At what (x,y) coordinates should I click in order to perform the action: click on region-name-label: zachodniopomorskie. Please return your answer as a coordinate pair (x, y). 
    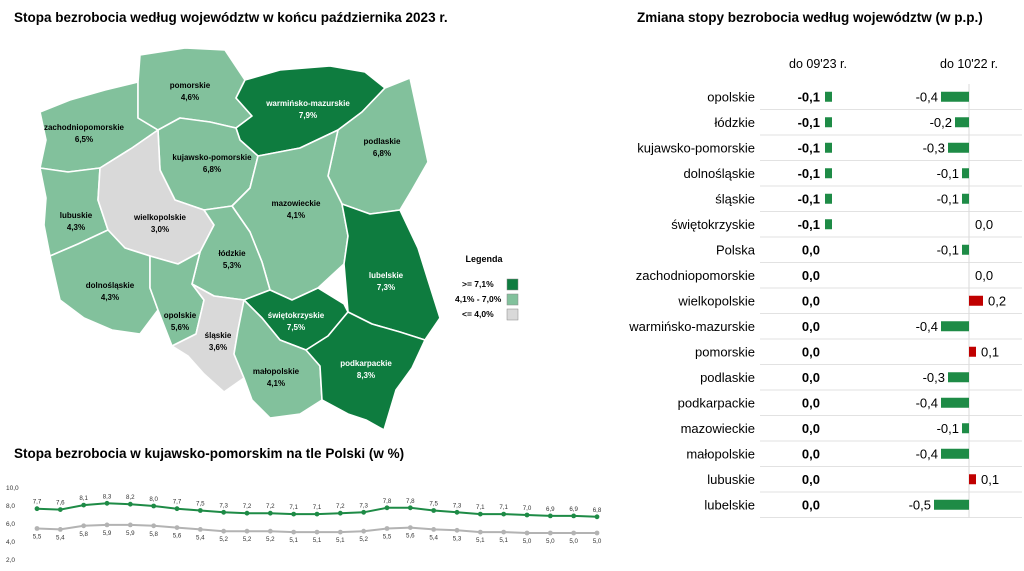
    Looking at the image, I should click on (84, 127).